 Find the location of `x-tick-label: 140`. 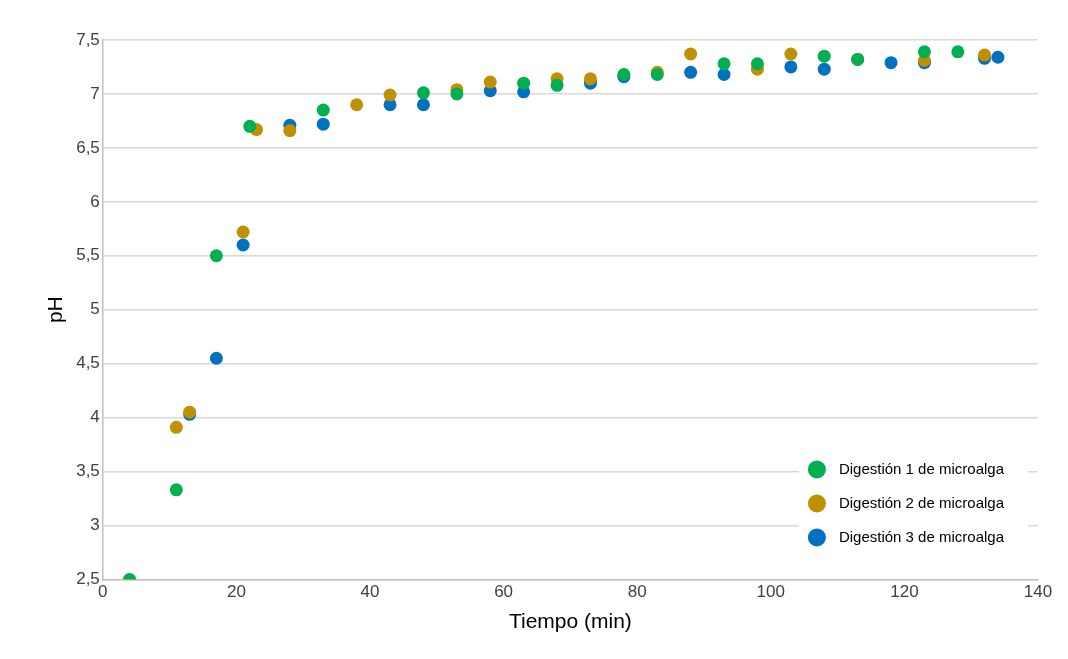

x-tick-label: 140 is located at coordinates (1038, 592).